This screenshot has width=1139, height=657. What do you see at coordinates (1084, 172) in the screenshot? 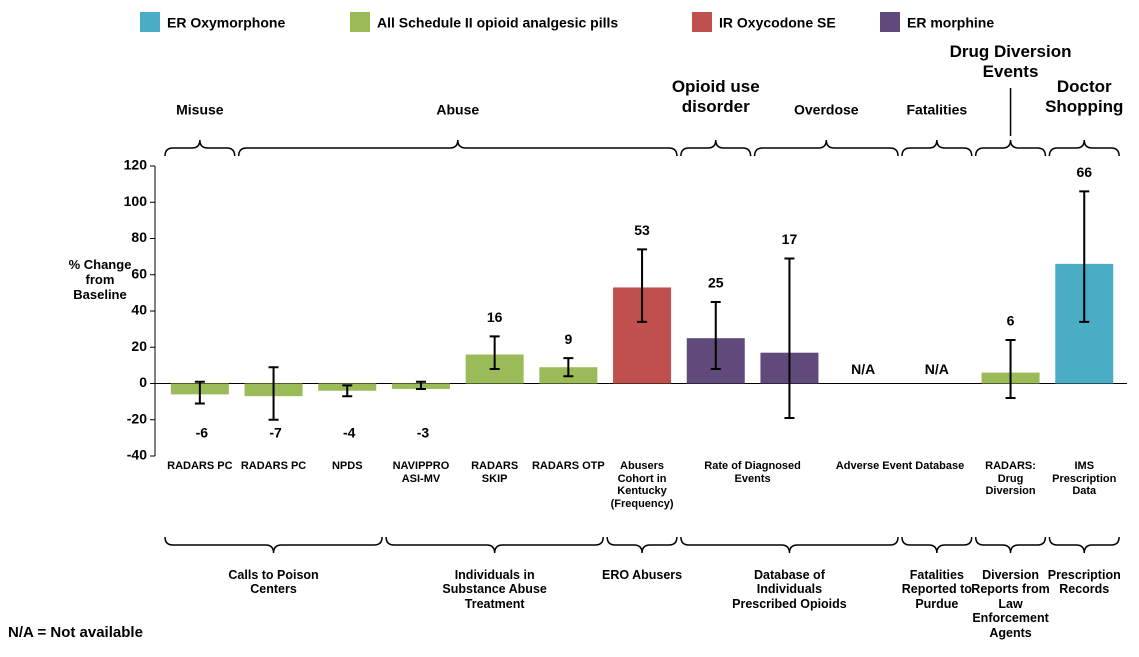
I see `data-label: 66` at bounding box center [1084, 172].